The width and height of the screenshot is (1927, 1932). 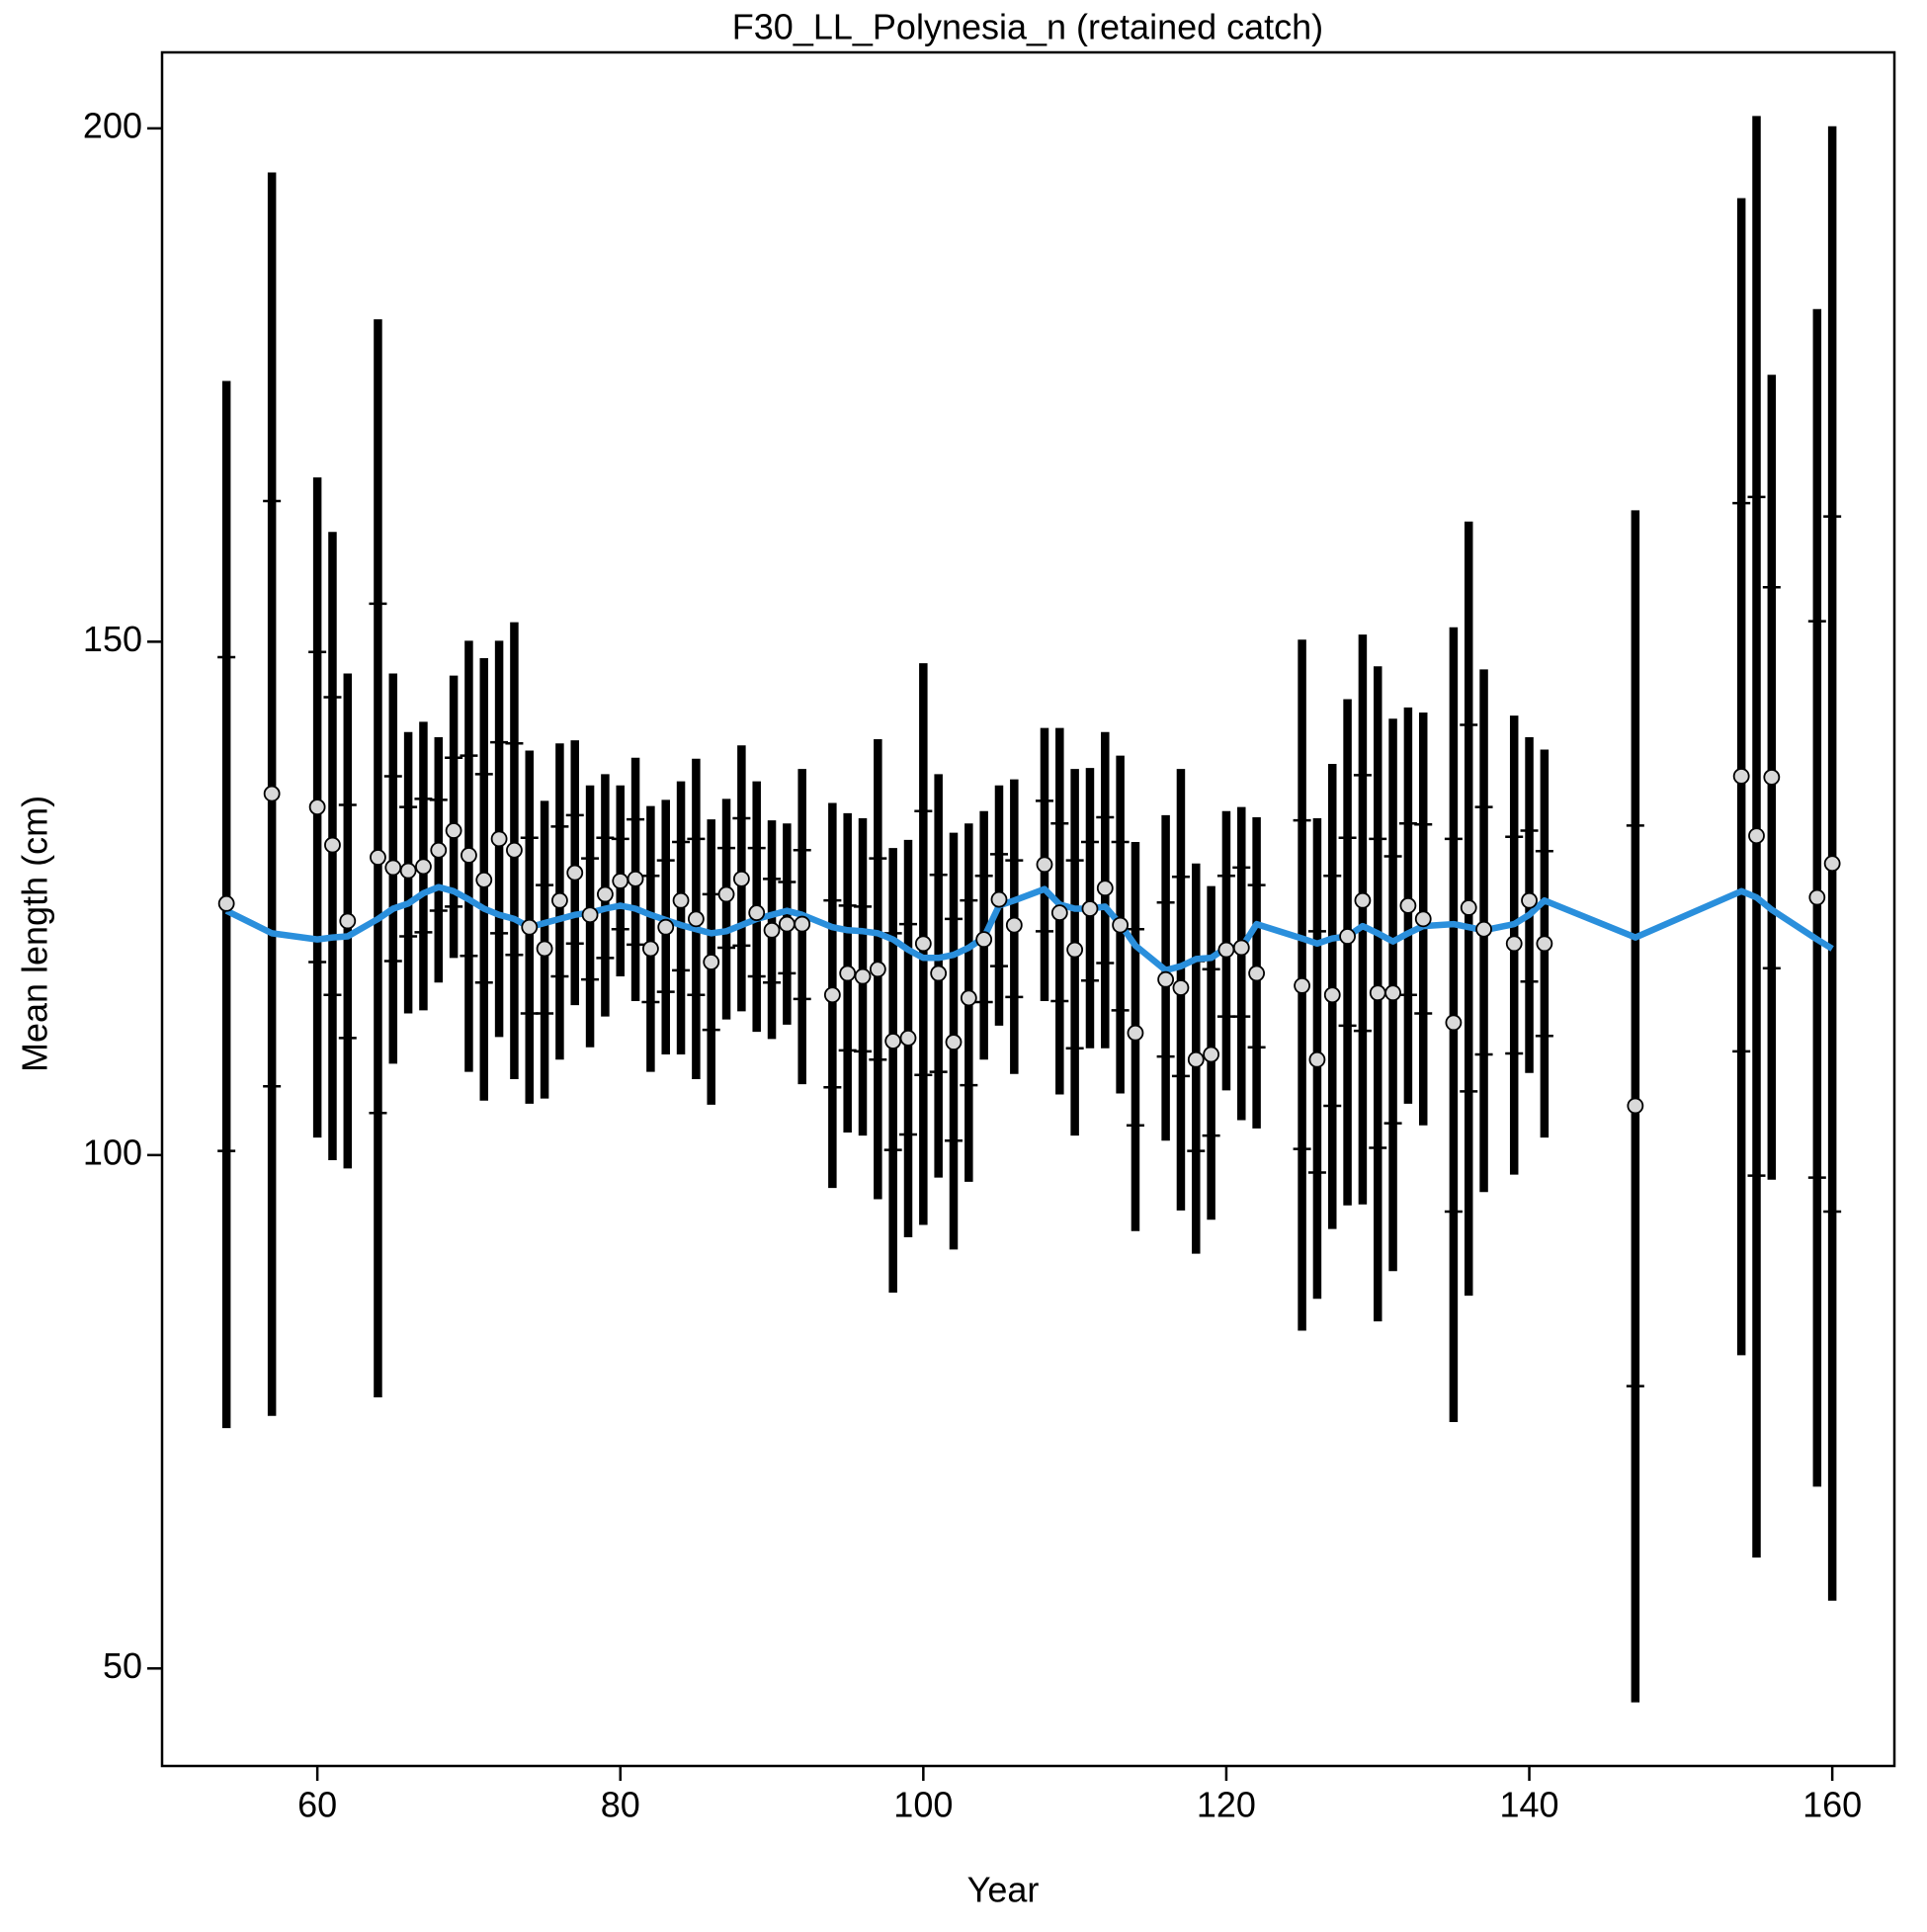 What do you see at coordinates (923, 1805) in the screenshot?
I see `x-tick-label: 100` at bounding box center [923, 1805].